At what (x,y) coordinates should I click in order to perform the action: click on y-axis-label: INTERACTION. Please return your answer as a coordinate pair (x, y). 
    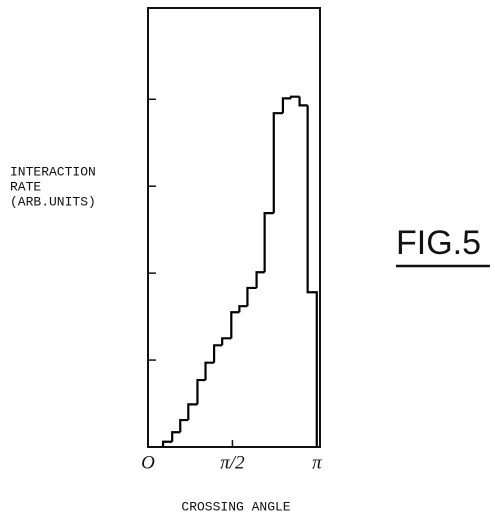
    Looking at the image, I should click on (53, 171).